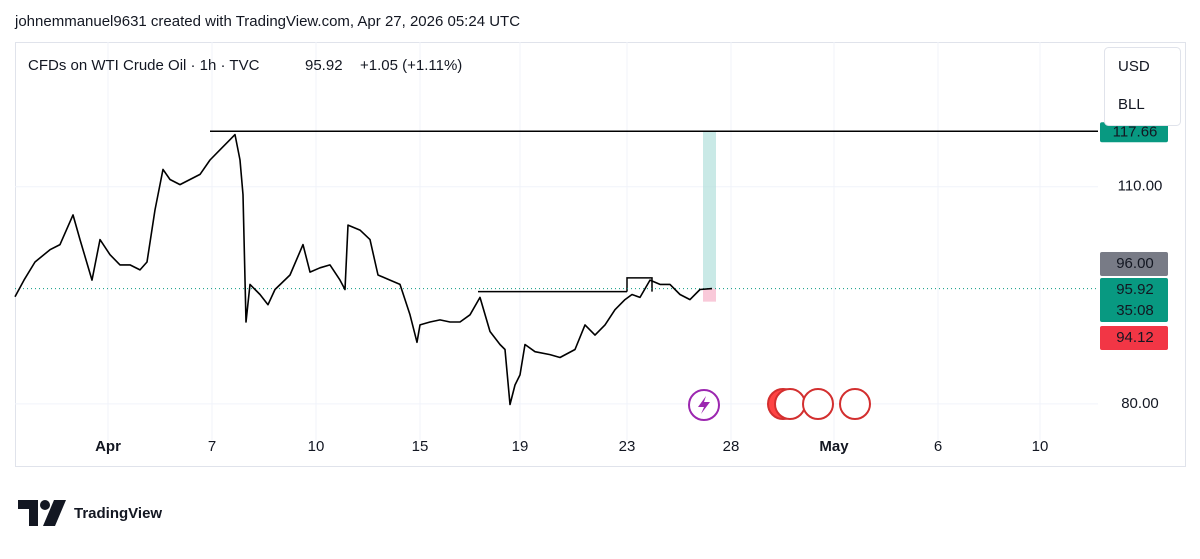 This screenshot has height=559, width=1200. I want to click on level-box, so click(639, 284).